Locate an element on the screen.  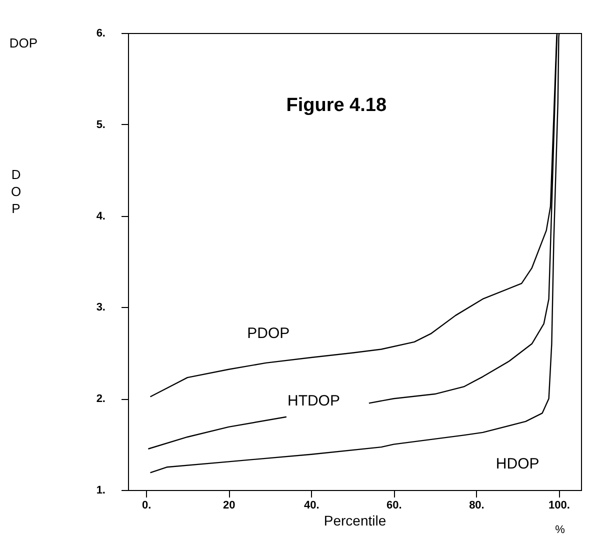
series-label: PDOP is located at coordinates (268, 333).